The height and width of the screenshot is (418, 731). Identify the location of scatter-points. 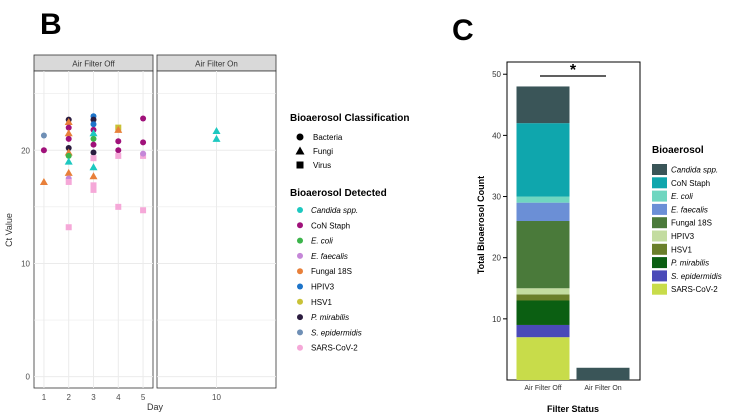
(130, 172).